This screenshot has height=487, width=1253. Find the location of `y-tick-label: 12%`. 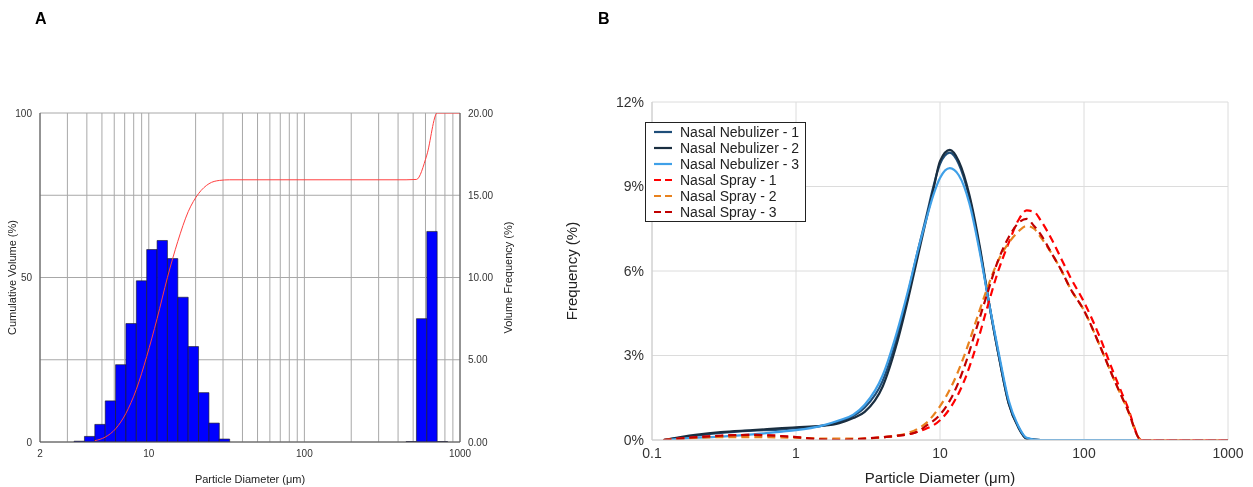

y-tick-label: 12% is located at coordinates (629, 101).